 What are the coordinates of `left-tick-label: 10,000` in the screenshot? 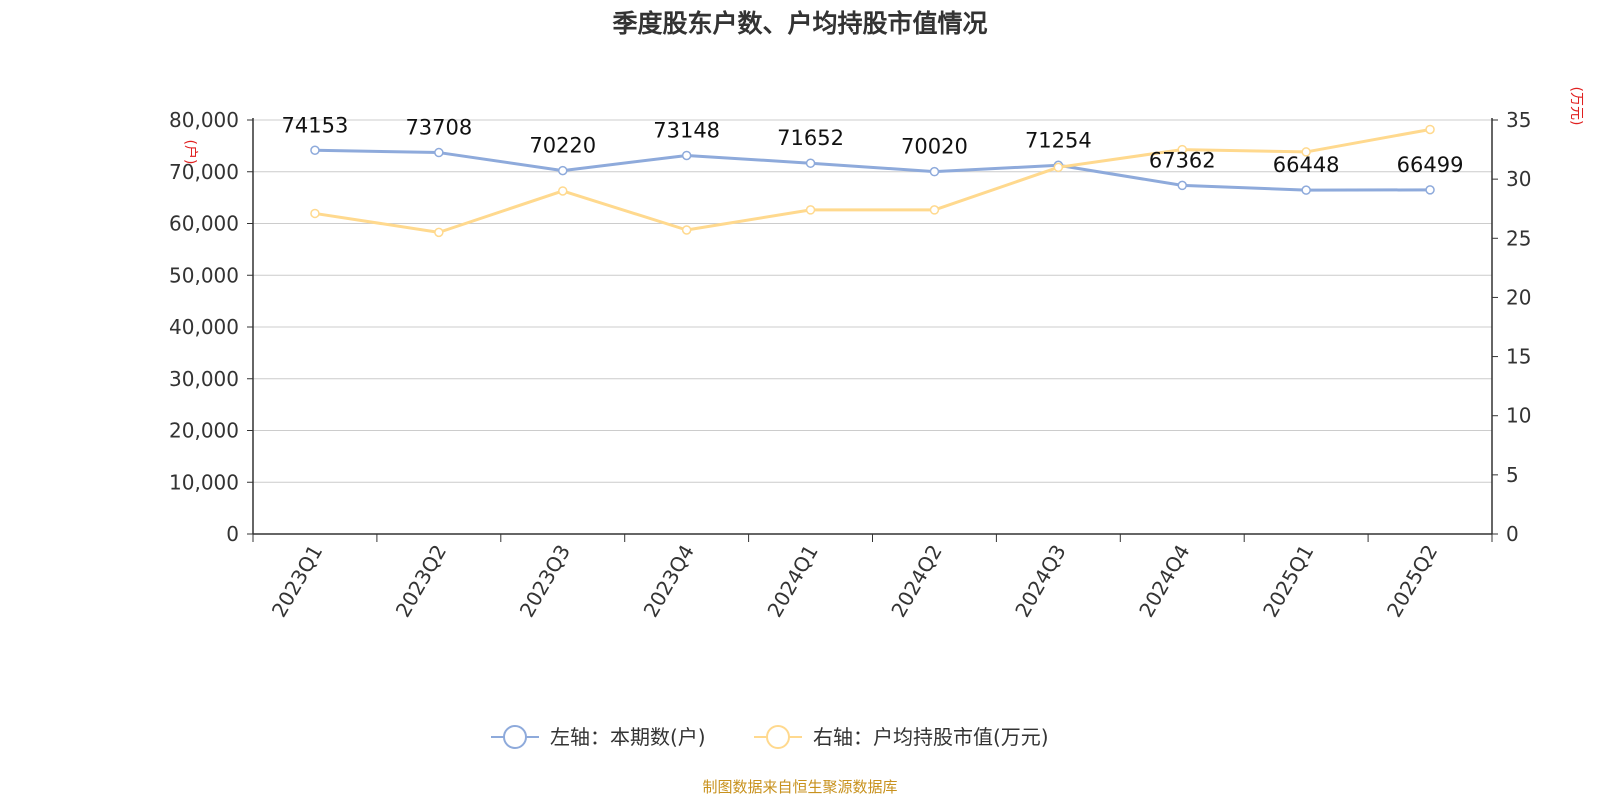 It's located at (204, 482).